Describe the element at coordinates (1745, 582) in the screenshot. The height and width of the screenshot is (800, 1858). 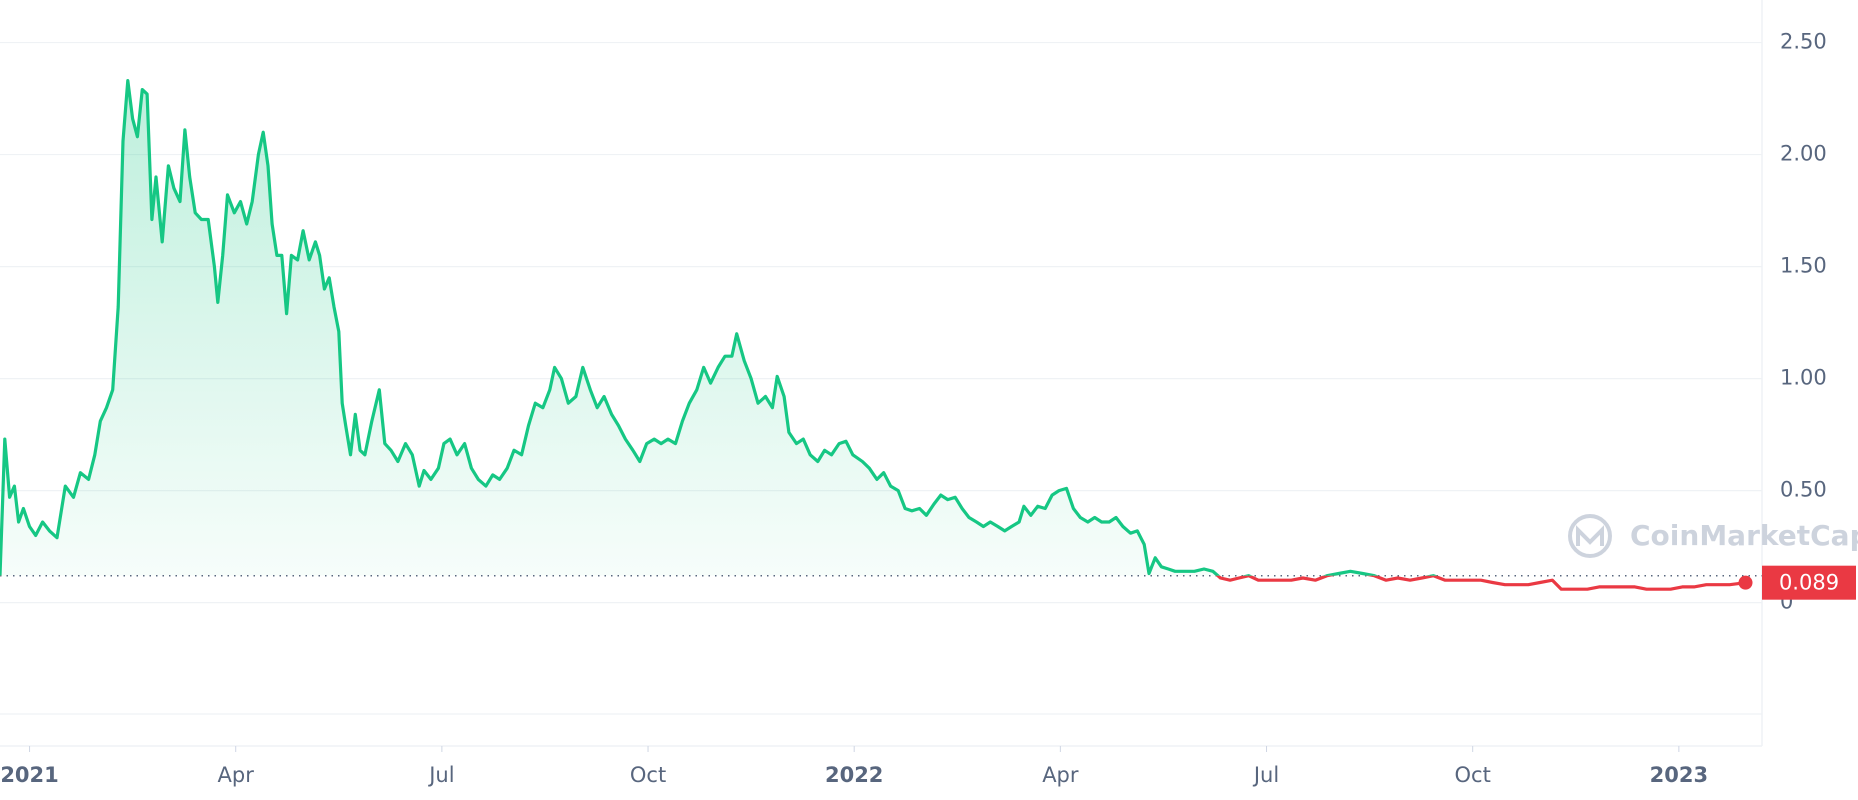
I see `current-point` at that location.